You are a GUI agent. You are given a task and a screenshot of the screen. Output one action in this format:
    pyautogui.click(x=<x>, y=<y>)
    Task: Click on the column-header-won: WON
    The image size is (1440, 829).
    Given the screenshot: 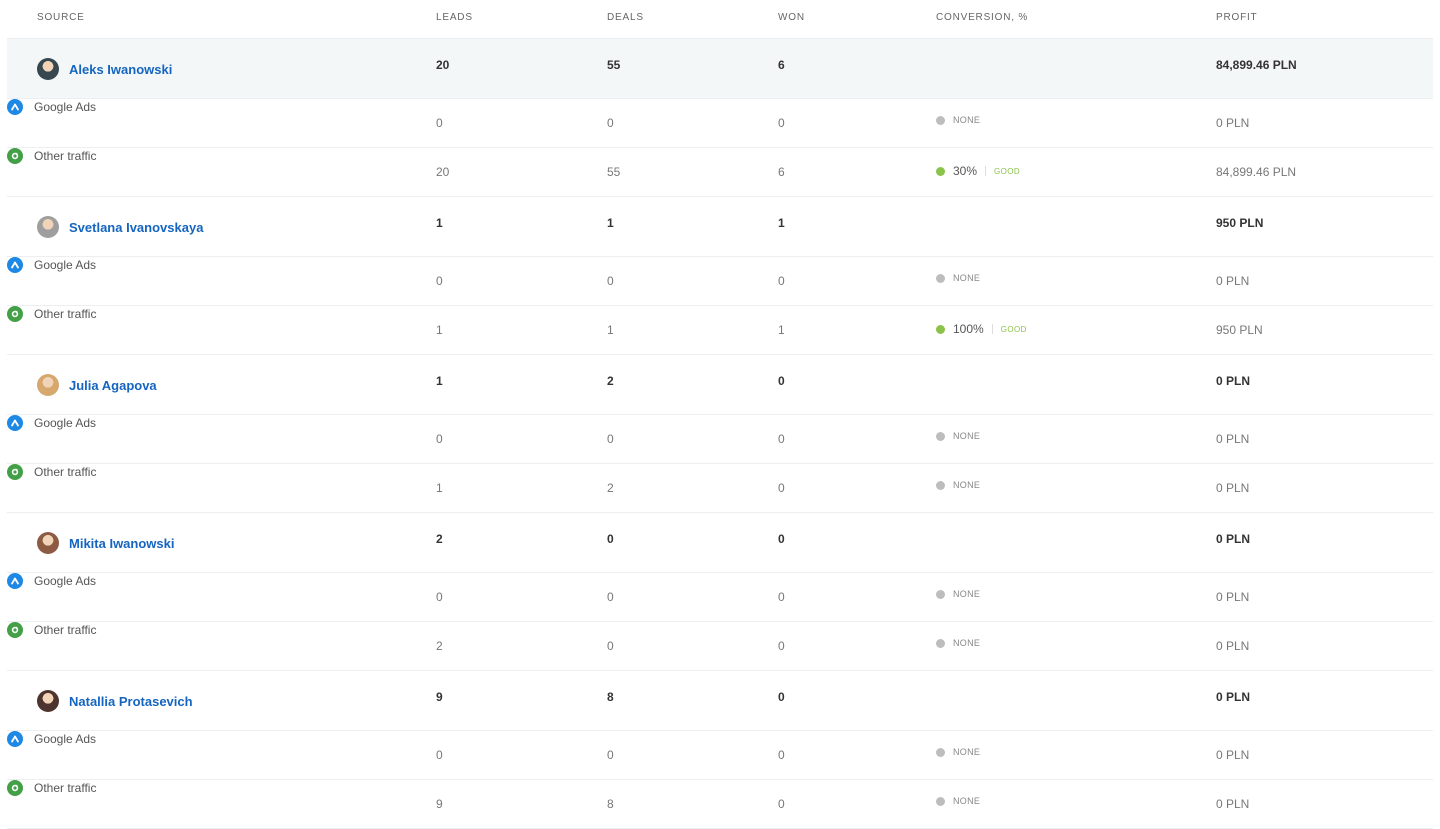 What is the action you would take?
    pyautogui.click(x=791, y=17)
    